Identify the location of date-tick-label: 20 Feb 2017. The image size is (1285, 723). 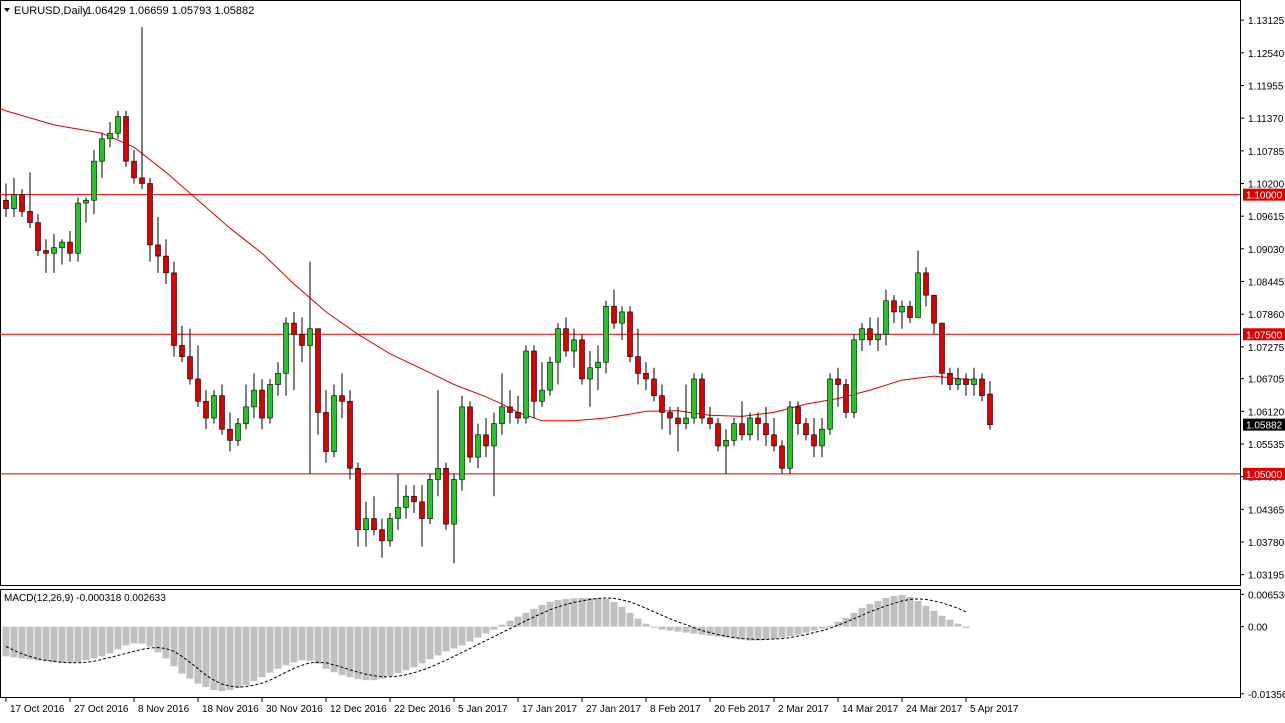
(742, 709).